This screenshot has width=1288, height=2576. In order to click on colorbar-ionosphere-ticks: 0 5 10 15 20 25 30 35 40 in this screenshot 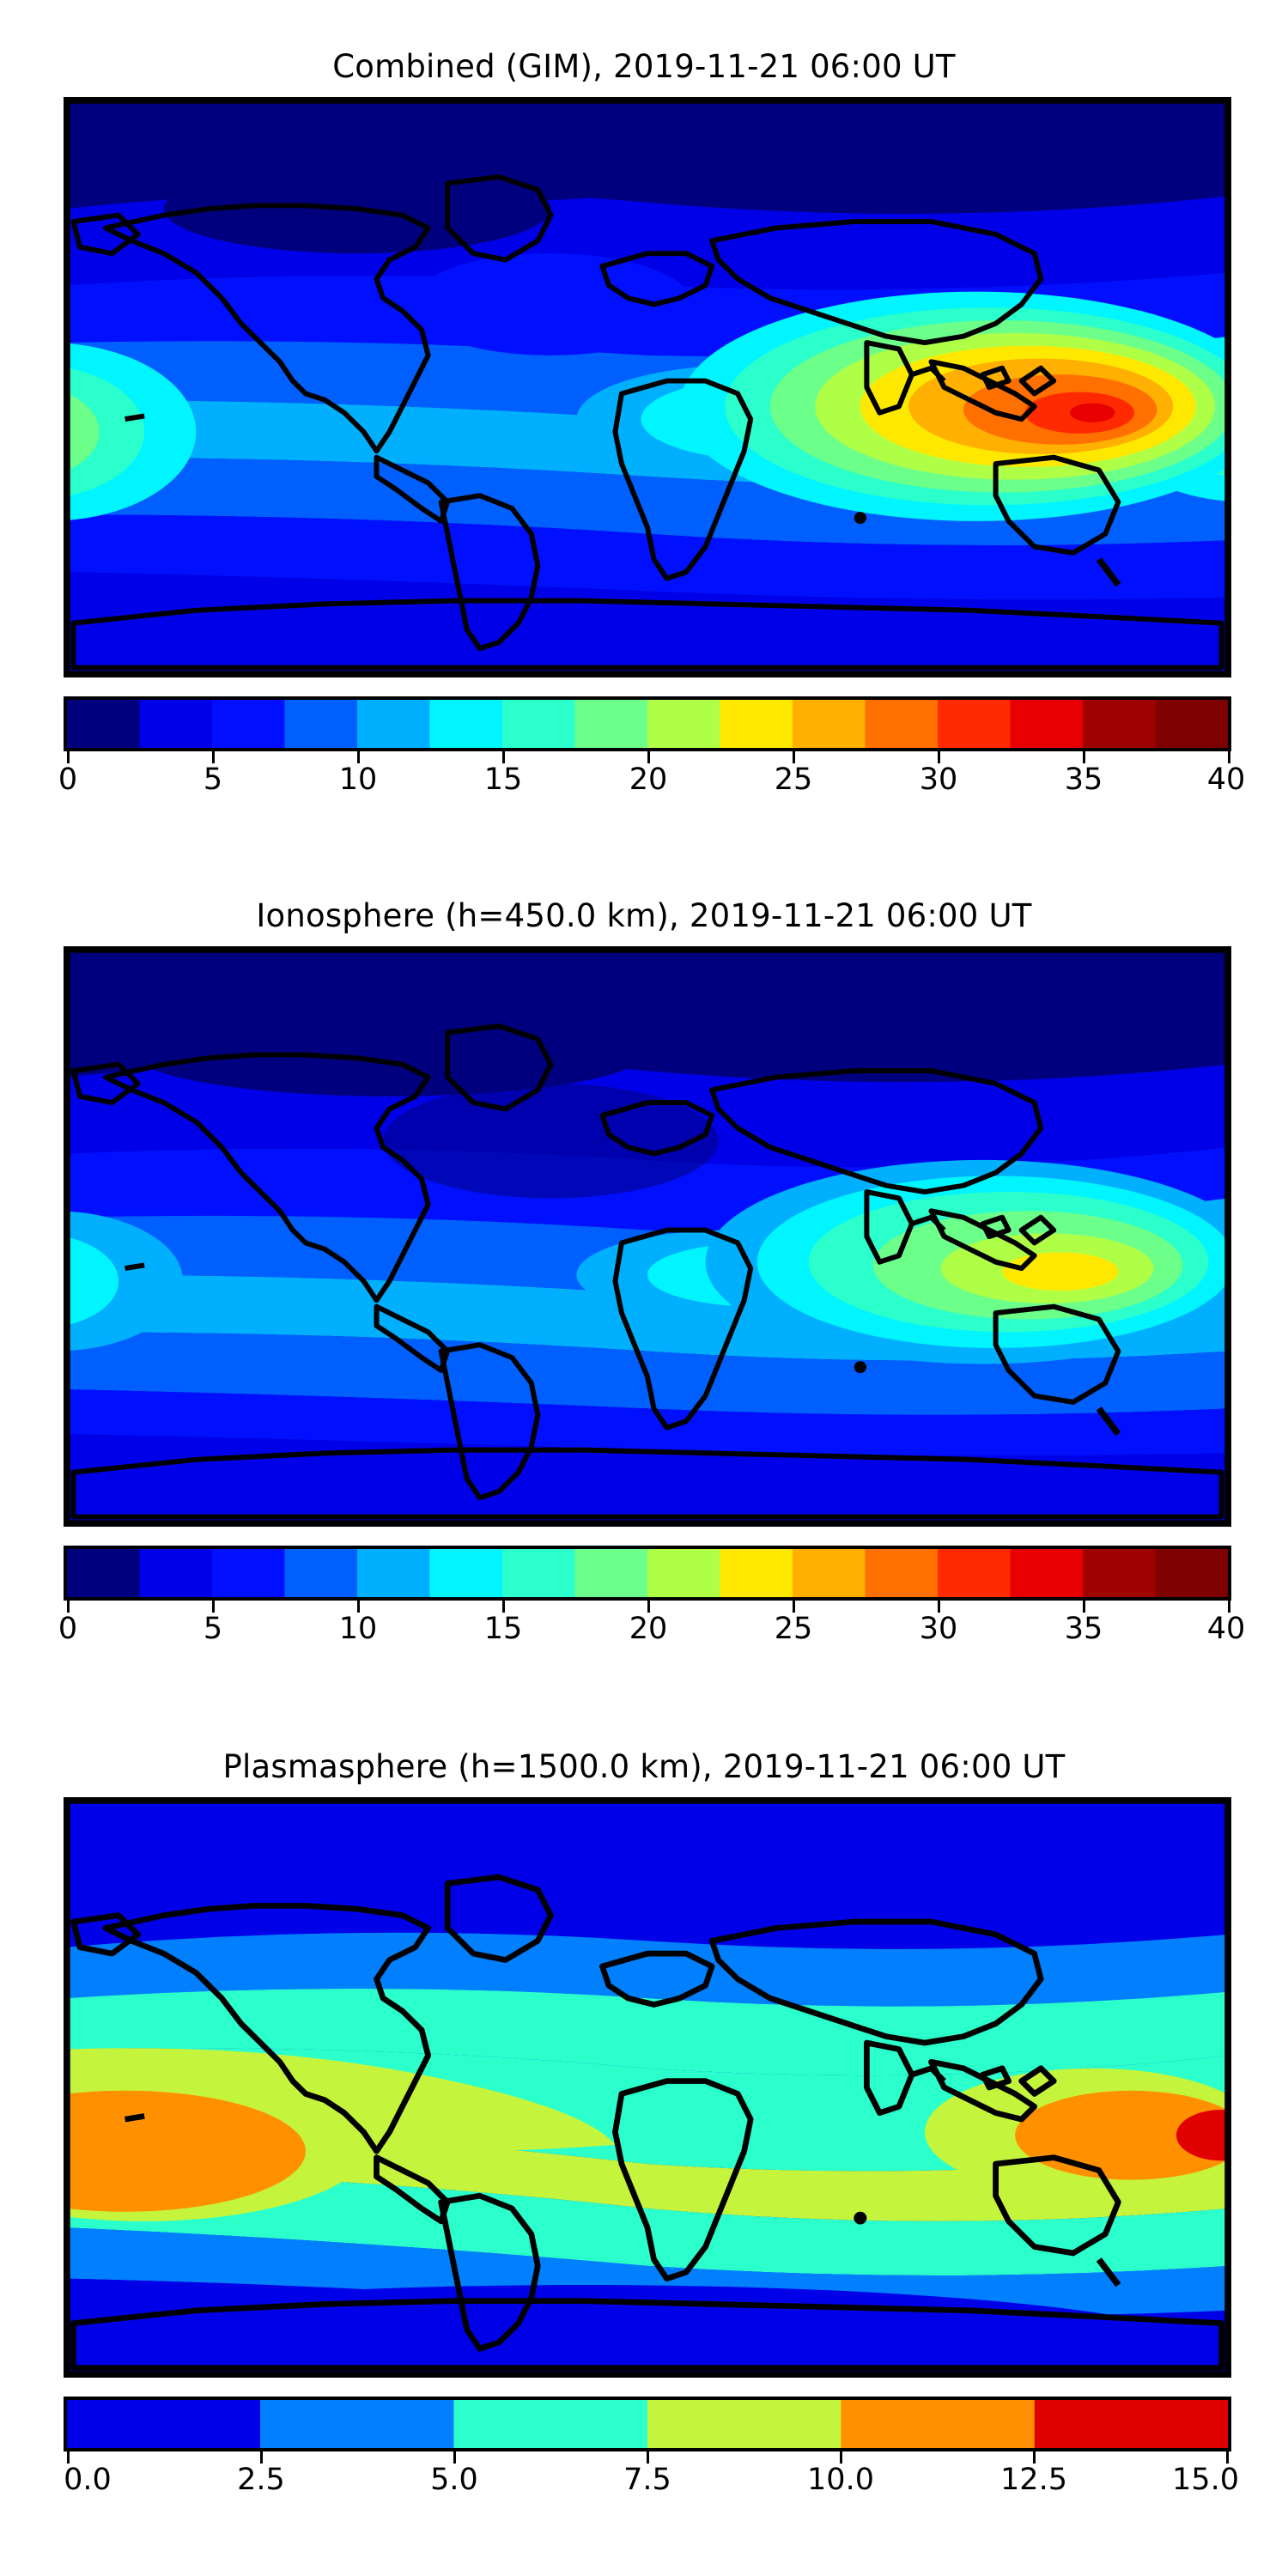, I will do `click(651, 1628)`.